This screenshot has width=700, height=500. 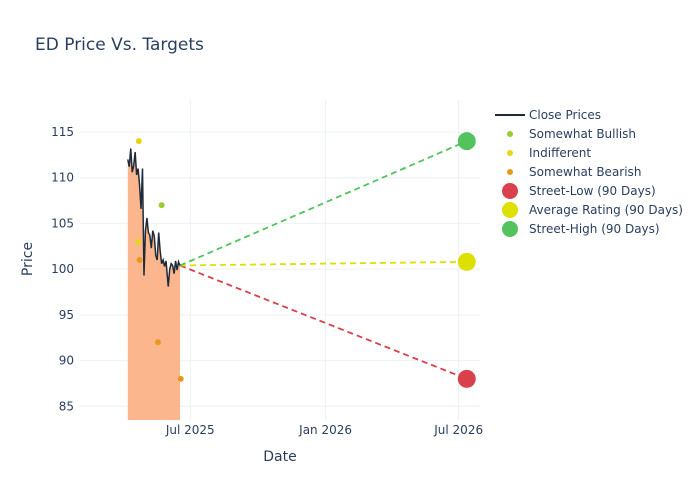 I want to click on legend-label-4: Street-Low (90 Days), so click(x=592, y=191).